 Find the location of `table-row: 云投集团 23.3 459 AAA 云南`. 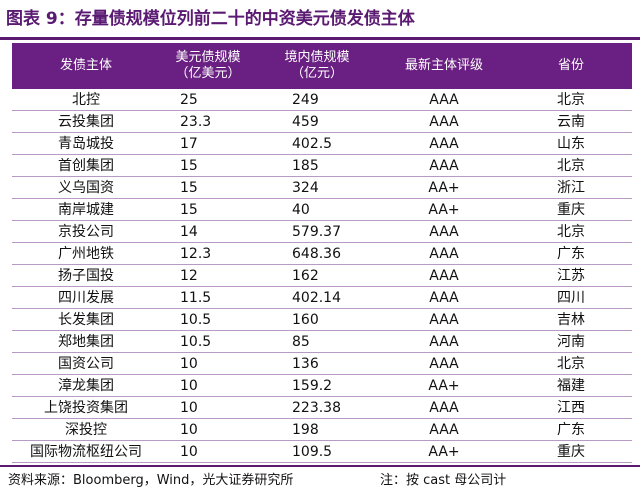

table-row: 云投集团 23.3 459 AAA 云南 is located at coordinates (322, 121).